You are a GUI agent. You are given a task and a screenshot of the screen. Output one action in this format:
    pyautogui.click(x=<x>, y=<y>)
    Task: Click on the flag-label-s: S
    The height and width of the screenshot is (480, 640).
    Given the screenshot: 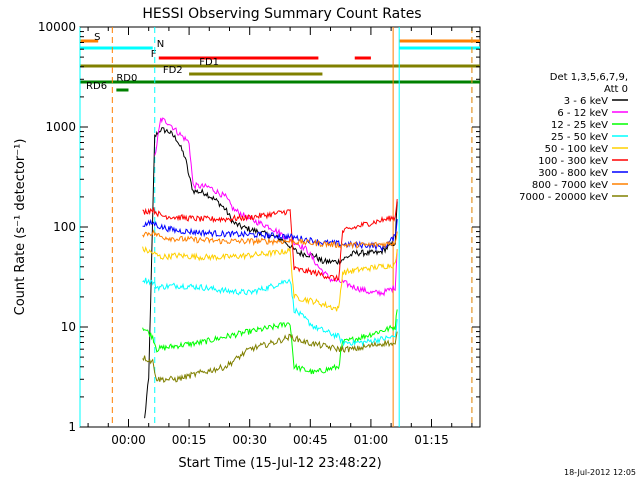 What is the action you would take?
    pyautogui.click(x=97, y=37)
    